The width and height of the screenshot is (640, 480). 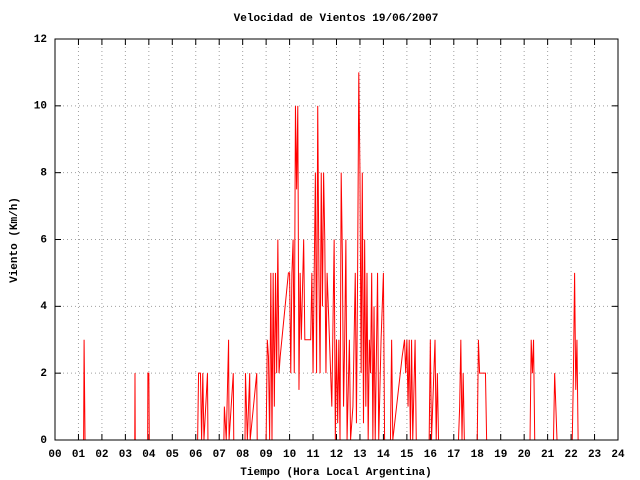 I want to click on y-tick-label: 10, so click(x=40, y=107).